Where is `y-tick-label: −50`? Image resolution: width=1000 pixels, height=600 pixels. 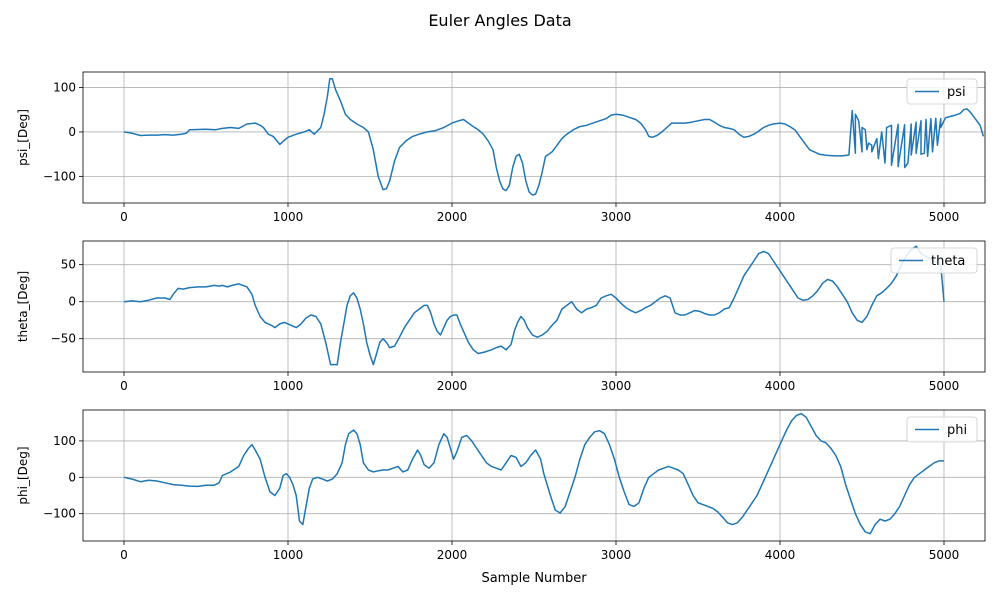 y-tick-label: −50 is located at coordinates (63, 339).